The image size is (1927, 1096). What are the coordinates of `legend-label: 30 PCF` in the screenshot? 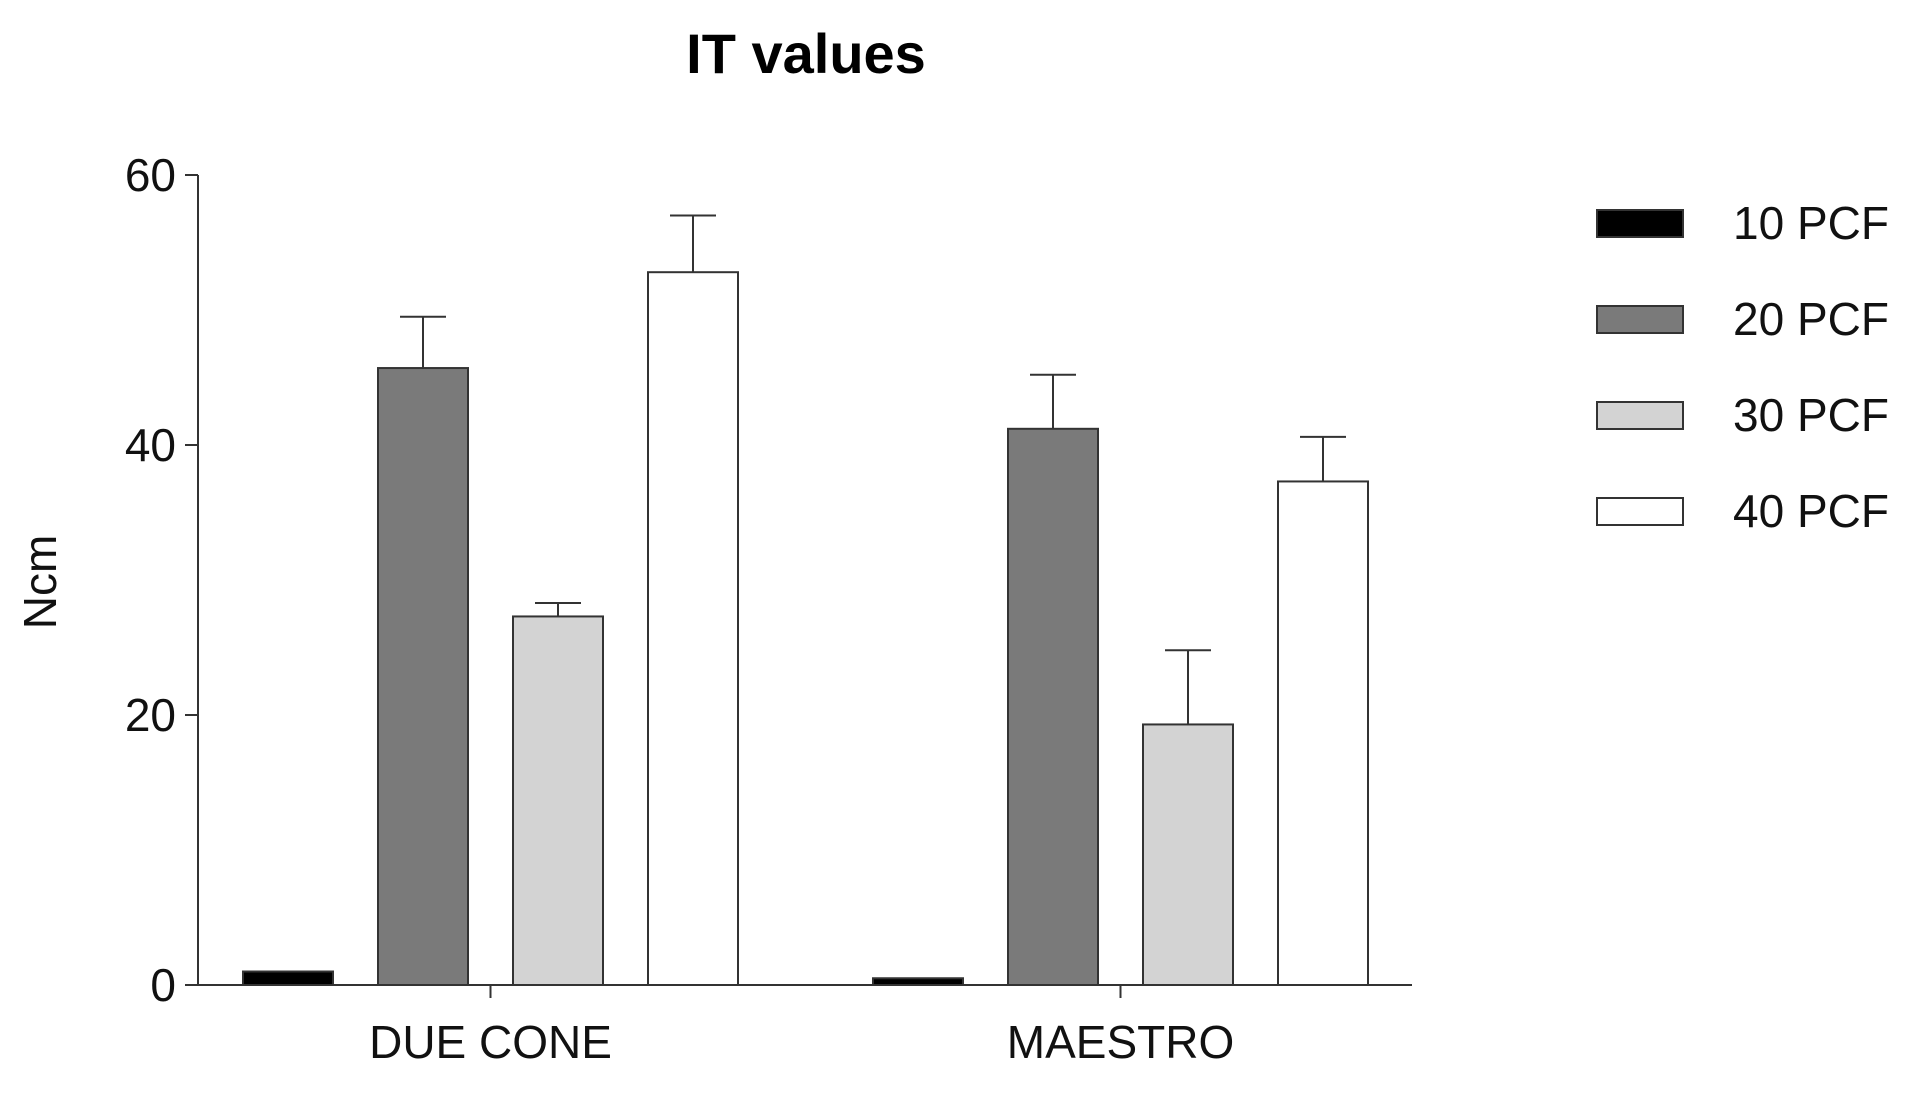 It's located at (1811, 415).